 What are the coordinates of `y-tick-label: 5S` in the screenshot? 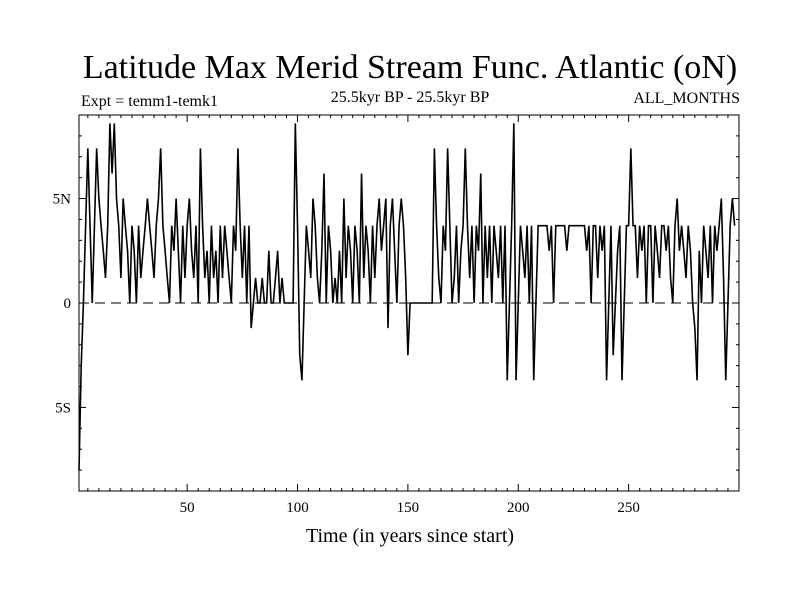 It's located at (63, 408).